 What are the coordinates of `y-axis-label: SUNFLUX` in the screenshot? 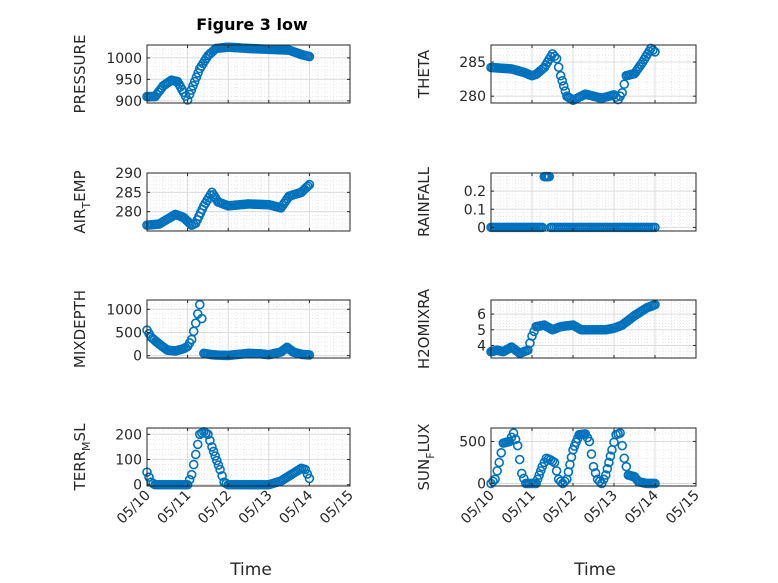 It's located at (426, 457).